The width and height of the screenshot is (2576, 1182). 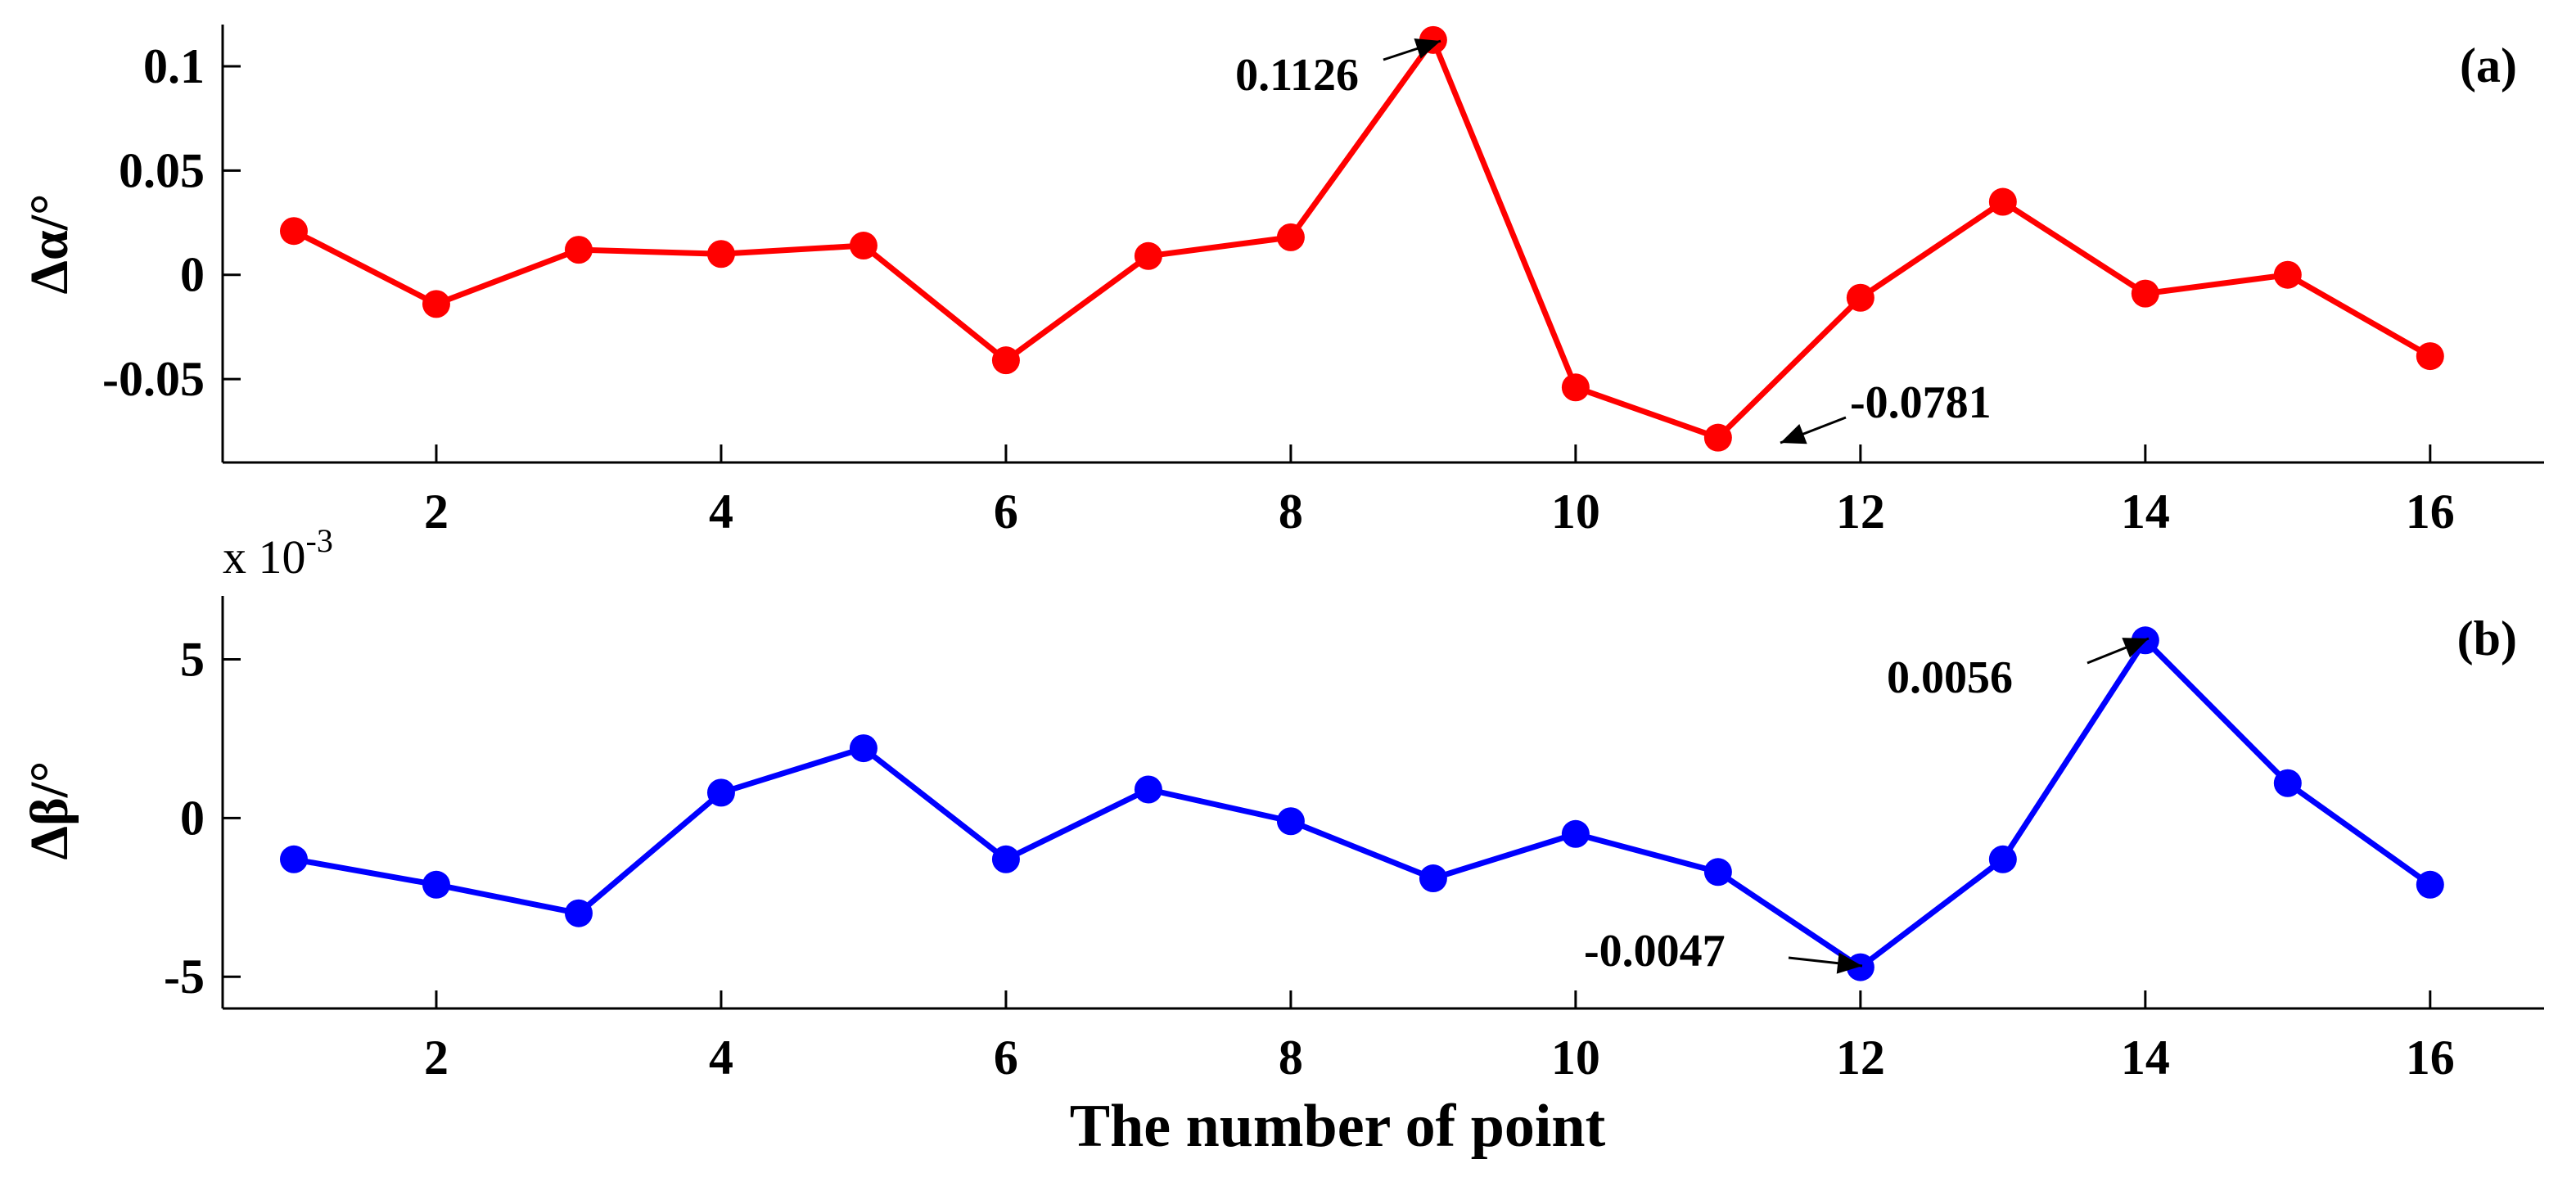 I want to click on panel-b-y-ticks: 5 0 -5, so click(x=202, y=818).